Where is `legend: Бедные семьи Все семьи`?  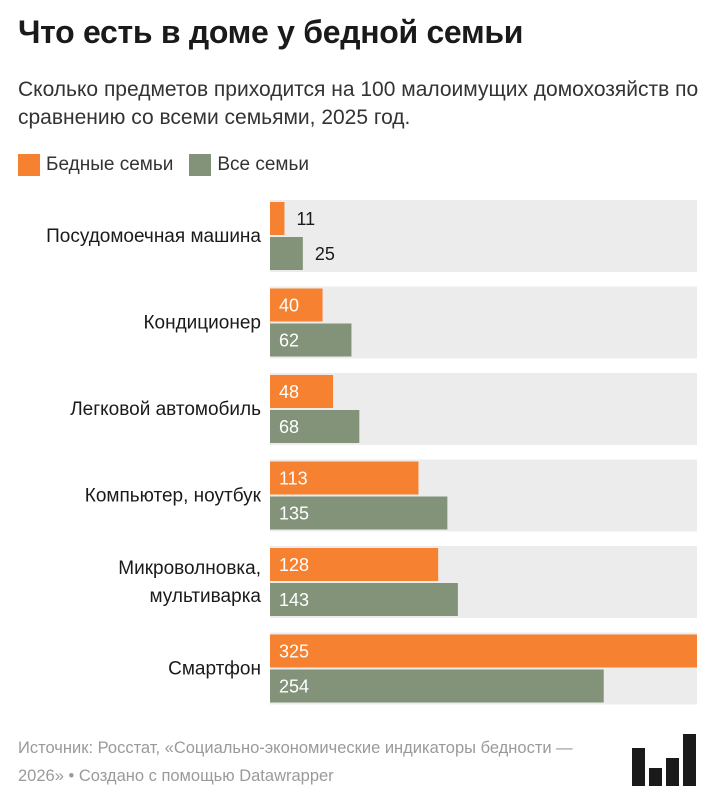
legend: Бедные семьи Все семьи is located at coordinates (171, 165).